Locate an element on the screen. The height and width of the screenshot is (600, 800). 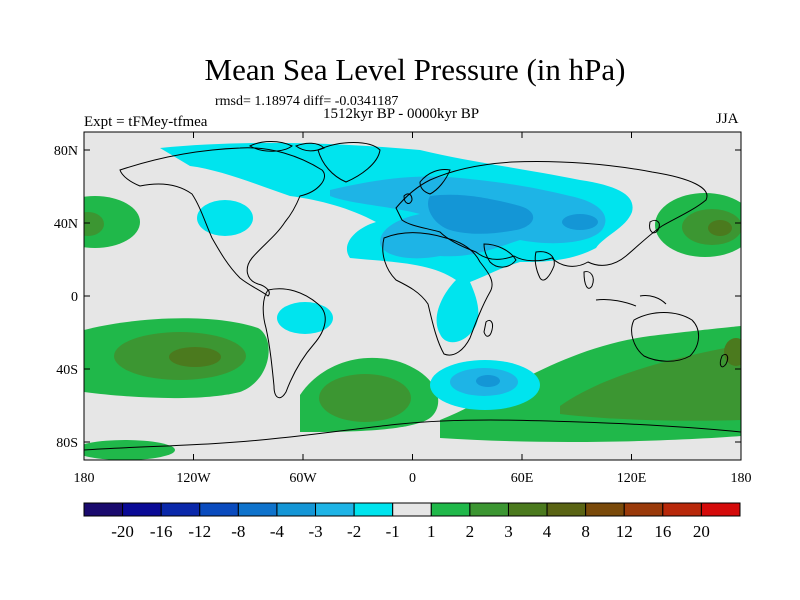
map-title: Mean Sea Level Pressure (in hPa) is located at coordinates (415, 69).